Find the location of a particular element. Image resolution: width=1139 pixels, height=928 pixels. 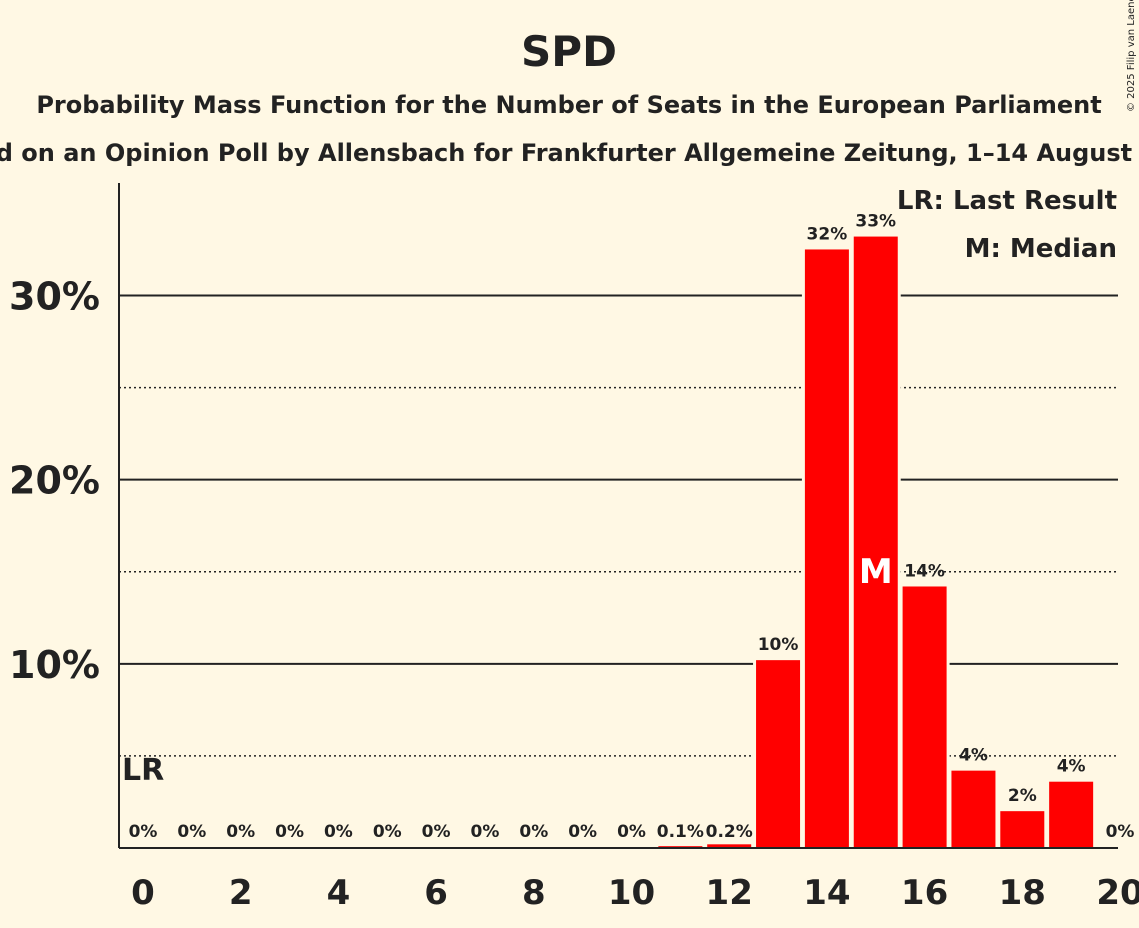

data-label: 32% is located at coordinates (827, 234).